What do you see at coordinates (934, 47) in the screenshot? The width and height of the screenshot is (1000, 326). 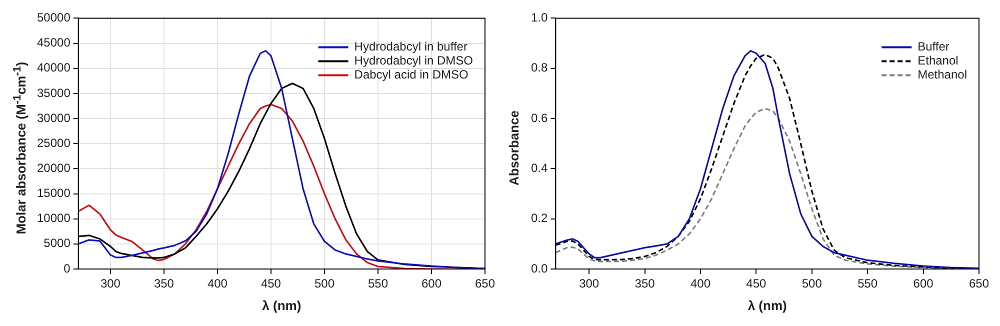 I see `legend-label: Buffer` at bounding box center [934, 47].